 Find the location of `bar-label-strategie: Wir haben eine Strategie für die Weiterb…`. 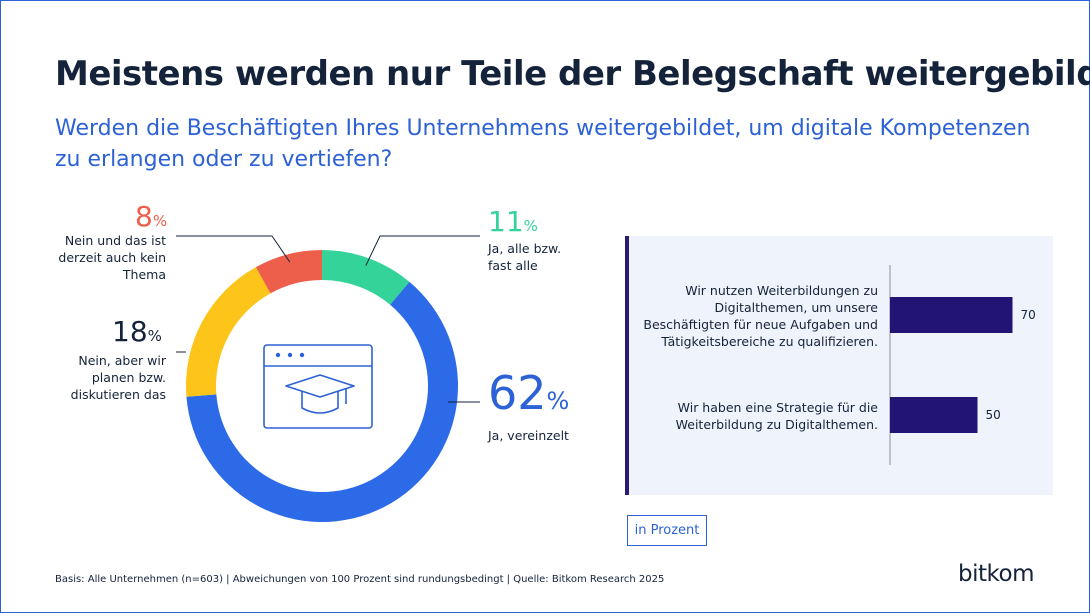

bar-label-strategie: Wir haben eine Strategie für die Weiterb… is located at coordinates (776, 416).